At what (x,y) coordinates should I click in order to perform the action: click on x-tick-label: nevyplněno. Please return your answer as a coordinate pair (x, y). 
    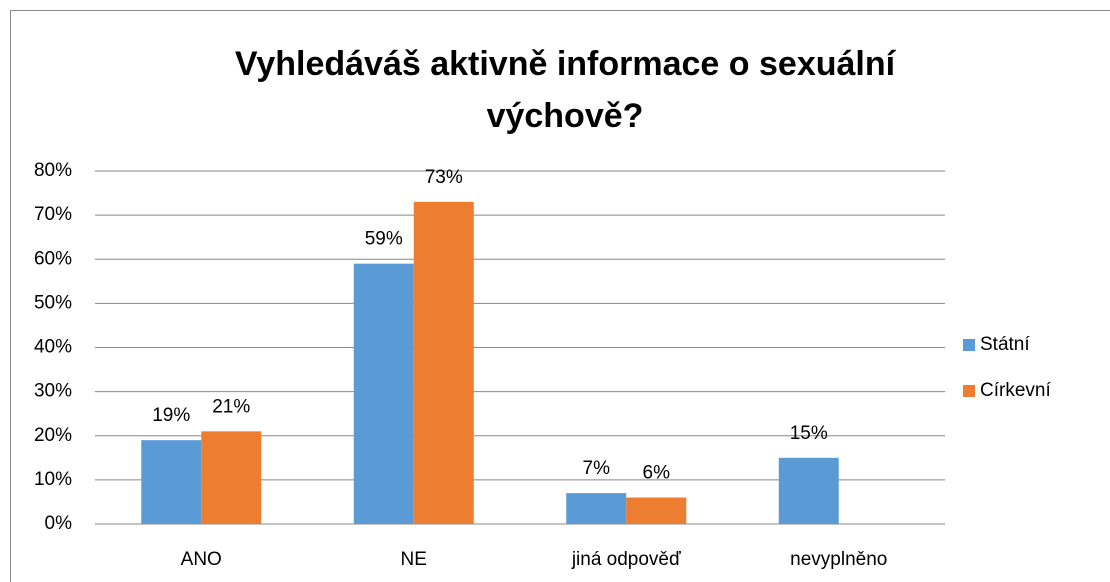
    Looking at the image, I should click on (838, 559).